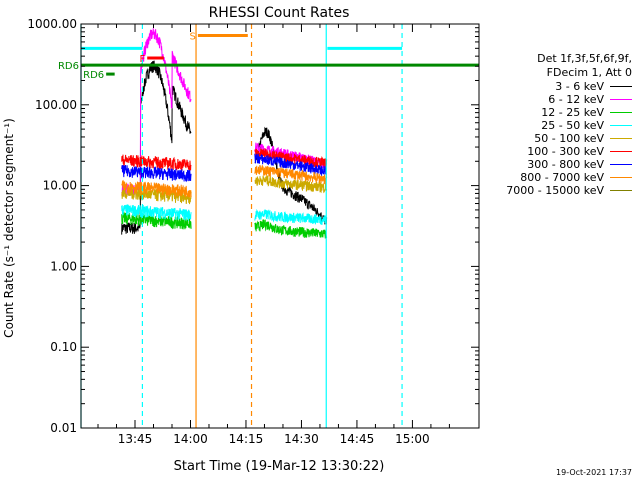 The width and height of the screenshot is (640, 480). I want to click on y-tick-label: 100.00, so click(56, 105).